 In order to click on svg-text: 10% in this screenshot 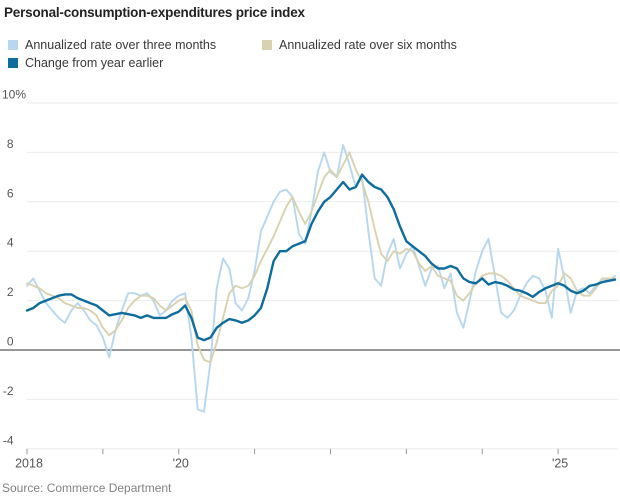, I will do `click(14, 95)`.